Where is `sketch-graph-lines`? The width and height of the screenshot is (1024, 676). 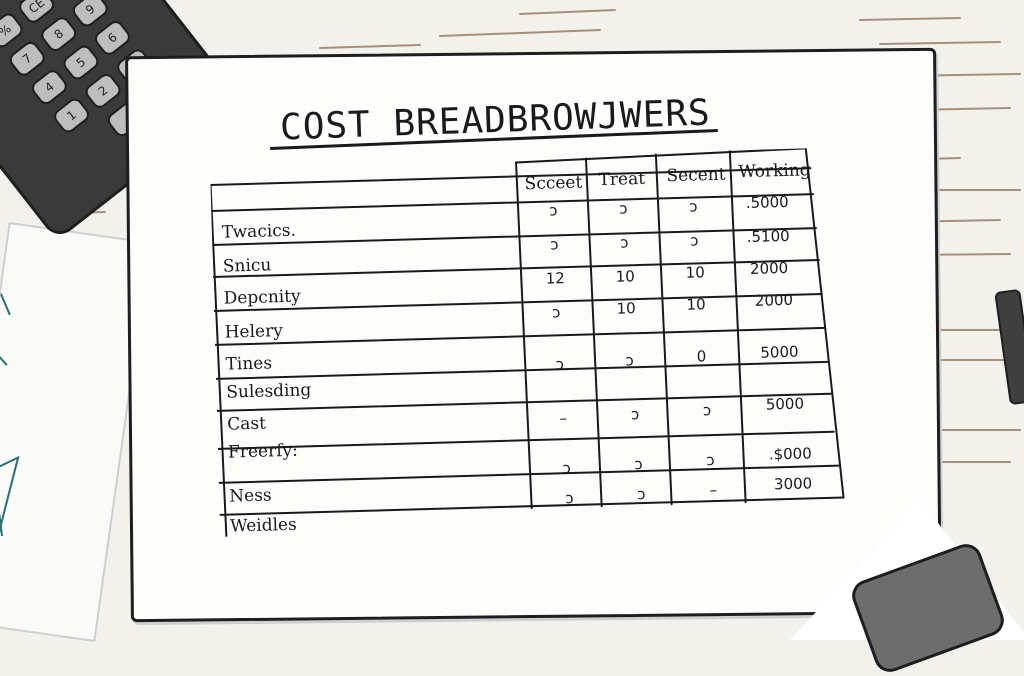
sketch-graph-lines is located at coordinates (10, 419).